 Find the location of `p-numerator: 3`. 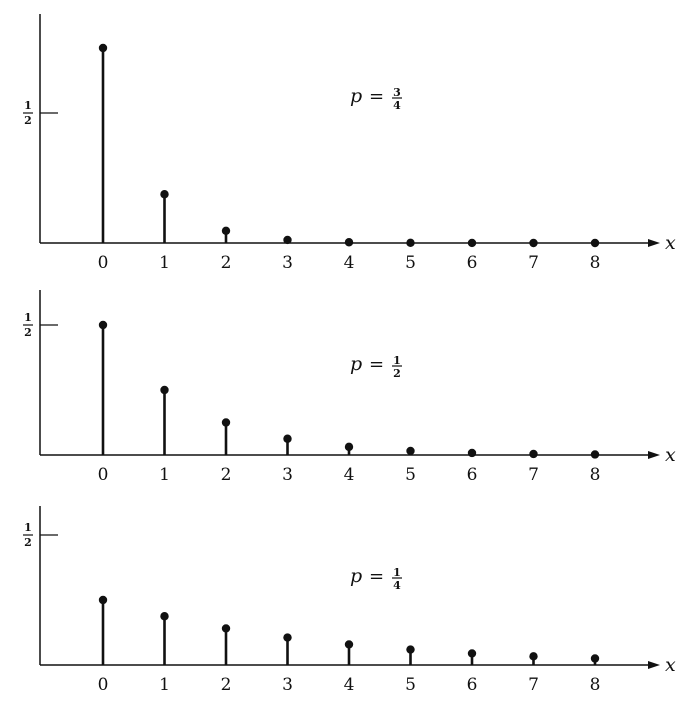

p-numerator: 3 is located at coordinates (397, 92).